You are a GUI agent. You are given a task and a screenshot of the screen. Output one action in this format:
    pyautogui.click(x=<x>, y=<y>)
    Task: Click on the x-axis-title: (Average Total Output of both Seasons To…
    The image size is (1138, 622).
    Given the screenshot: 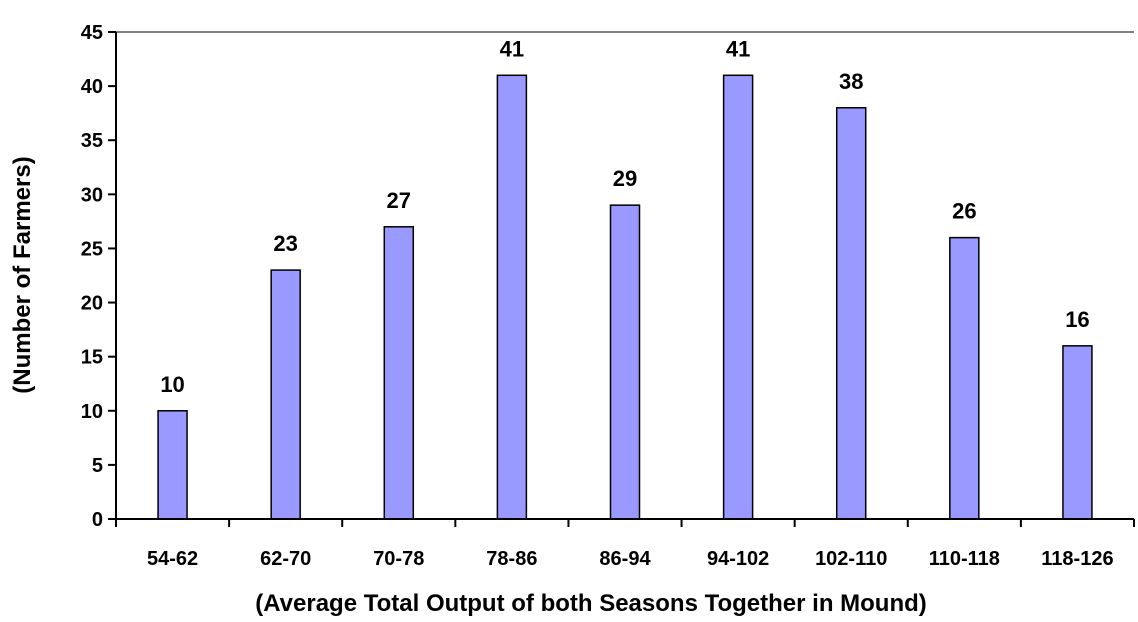 What is the action you would take?
    pyautogui.click(x=591, y=603)
    